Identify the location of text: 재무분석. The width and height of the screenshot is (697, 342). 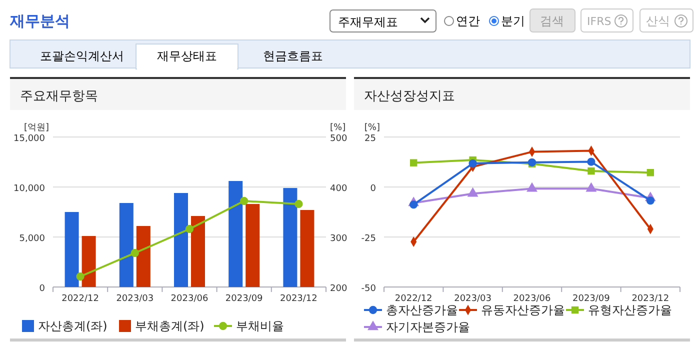
(39, 21).